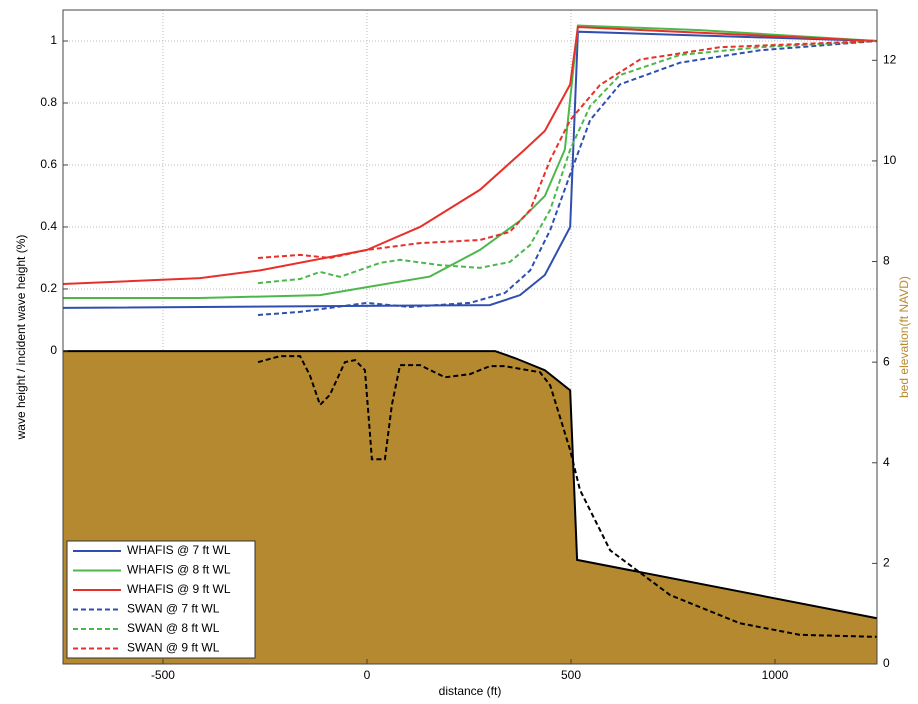 The height and width of the screenshot is (704, 918). What do you see at coordinates (571, 675) in the screenshot?
I see `x-tick-label: 500` at bounding box center [571, 675].